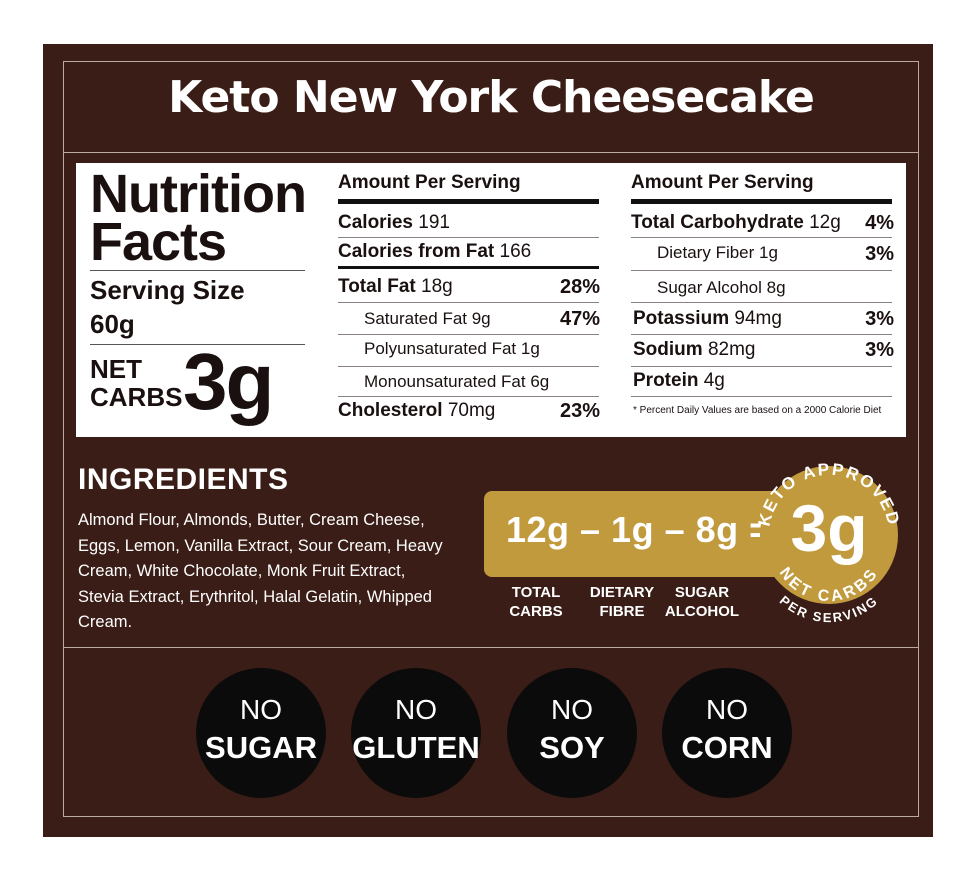 The height and width of the screenshot is (876, 968). What do you see at coordinates (261, 733) in the screenshot?
I see `no-sugar-badge: NO SUGAR` at bounding box center [261, 733].